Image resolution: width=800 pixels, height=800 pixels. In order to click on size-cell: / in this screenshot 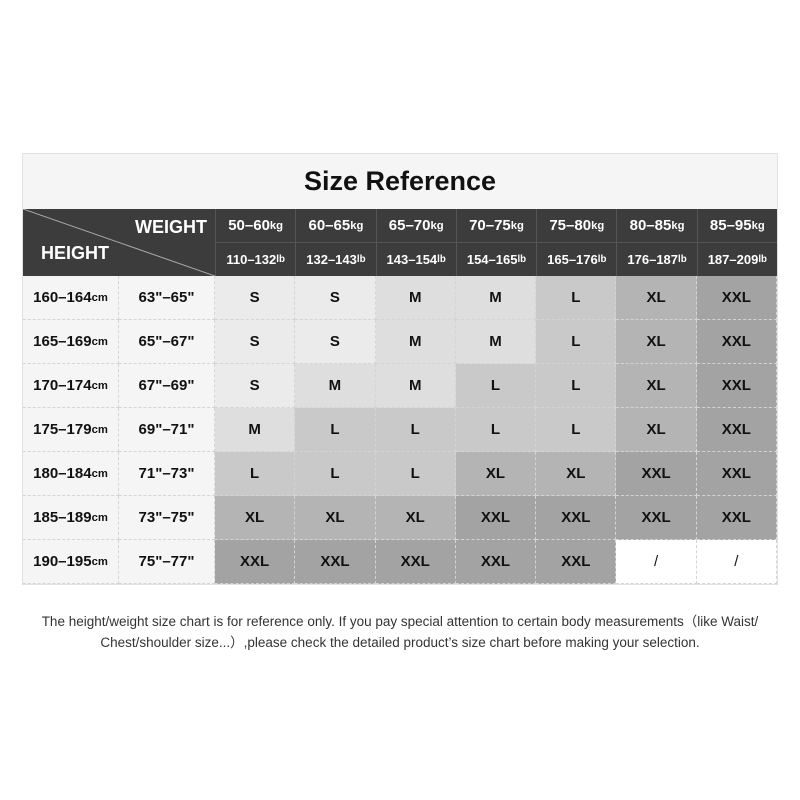, I will do `click(656, 562)`.